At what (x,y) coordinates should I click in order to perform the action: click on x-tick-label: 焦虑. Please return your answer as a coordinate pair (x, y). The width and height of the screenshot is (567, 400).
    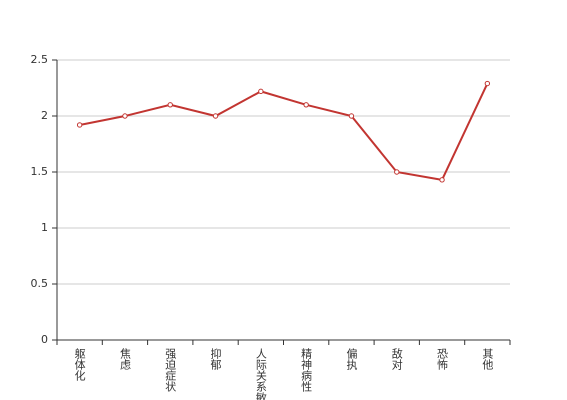
    Looking at the image, I should click on (124, 359).